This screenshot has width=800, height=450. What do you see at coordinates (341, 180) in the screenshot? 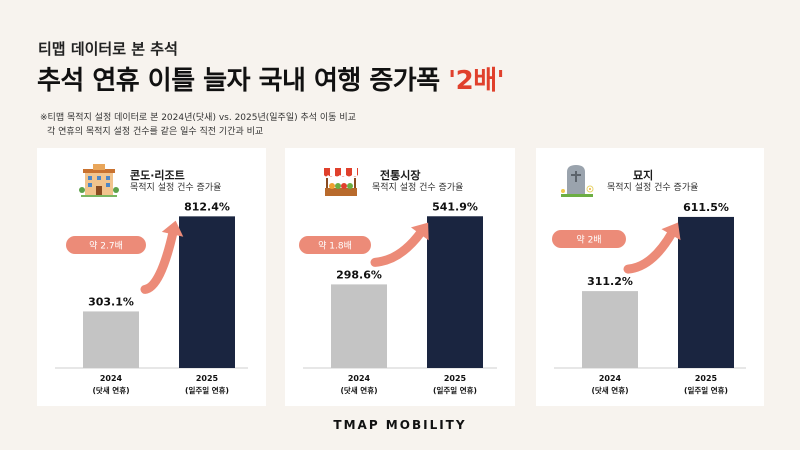
I see `market-stall-icon` at bounding box center [341, 180].